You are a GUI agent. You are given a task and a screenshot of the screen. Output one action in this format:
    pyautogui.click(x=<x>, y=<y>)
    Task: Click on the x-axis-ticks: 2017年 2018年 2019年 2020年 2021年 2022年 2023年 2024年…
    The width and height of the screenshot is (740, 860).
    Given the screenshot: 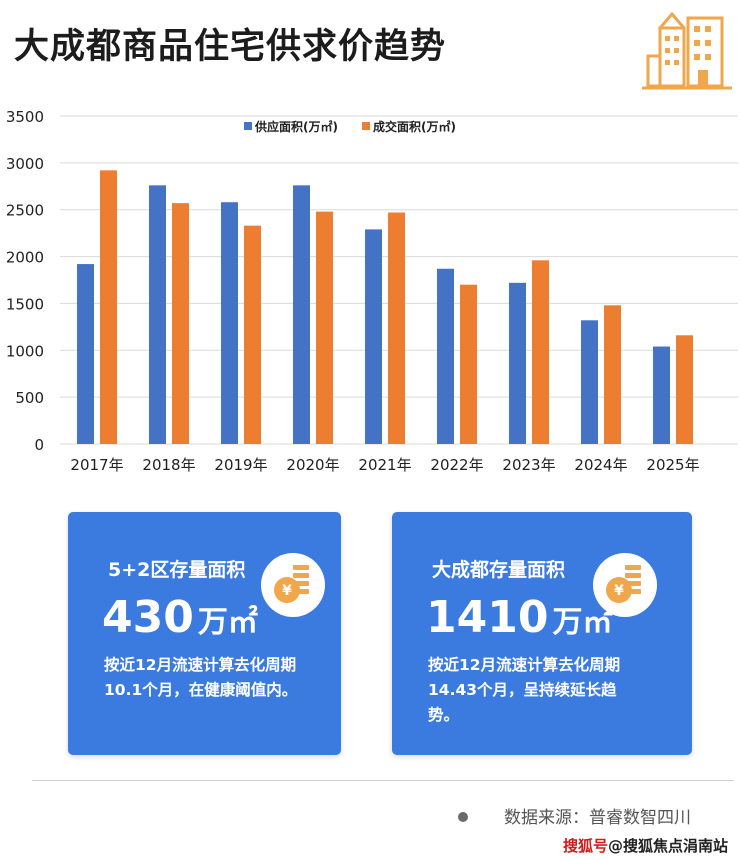 What is the action you would take?
    pyautogui.click(x=384, y=465)
    